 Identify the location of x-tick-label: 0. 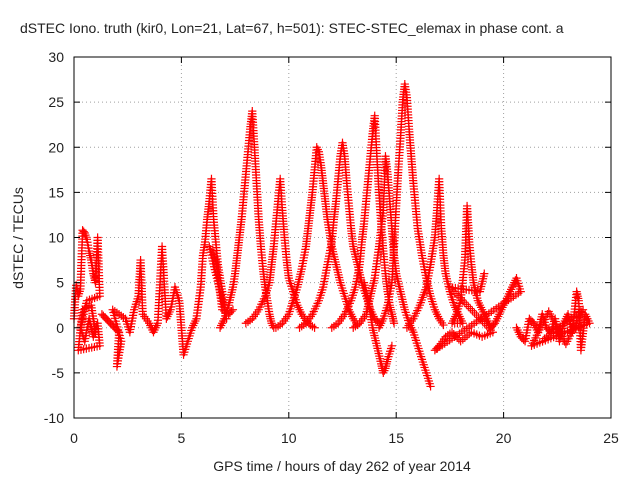
(74, 438).